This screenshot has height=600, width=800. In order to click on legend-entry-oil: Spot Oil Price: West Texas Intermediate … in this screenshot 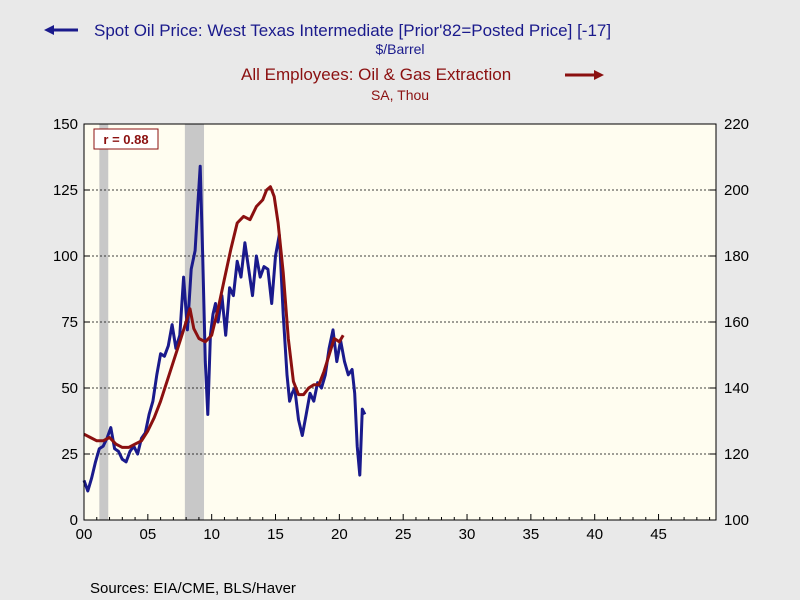, I will do `click(327, 39)`.